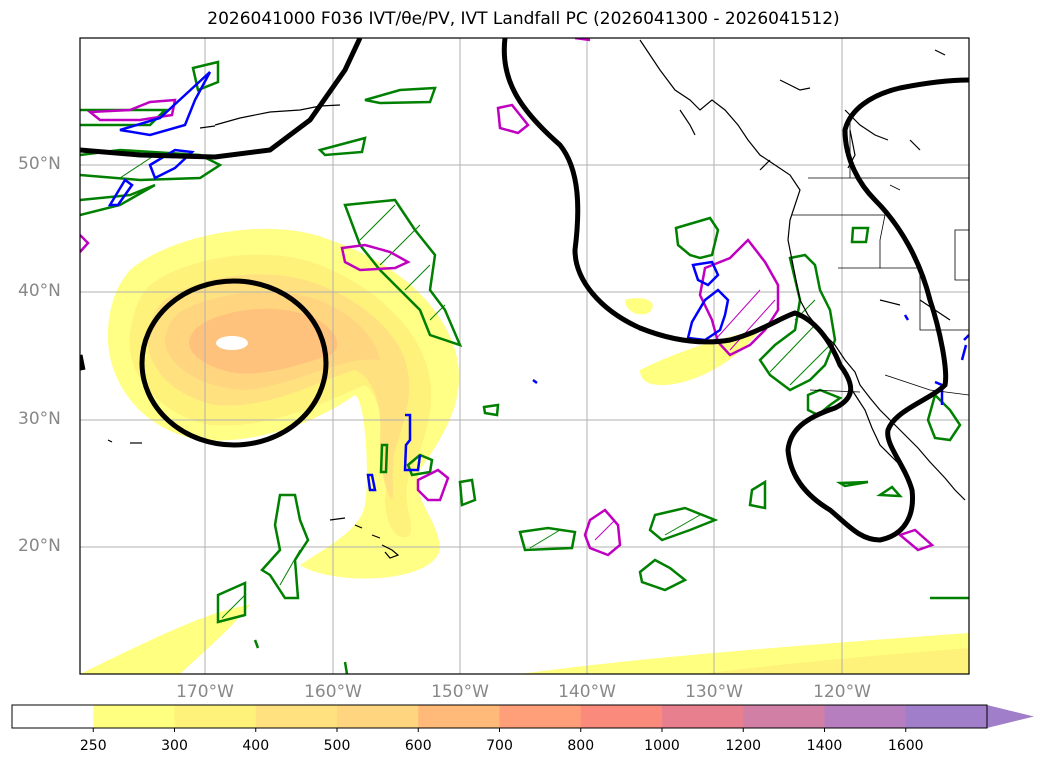 The height and width of the screenshot is (767, 1047). What do you see at coordinates (714, 692) in the screenshot?
I see `lon-label-130w: 130°W` at bounding box center [714, 692].